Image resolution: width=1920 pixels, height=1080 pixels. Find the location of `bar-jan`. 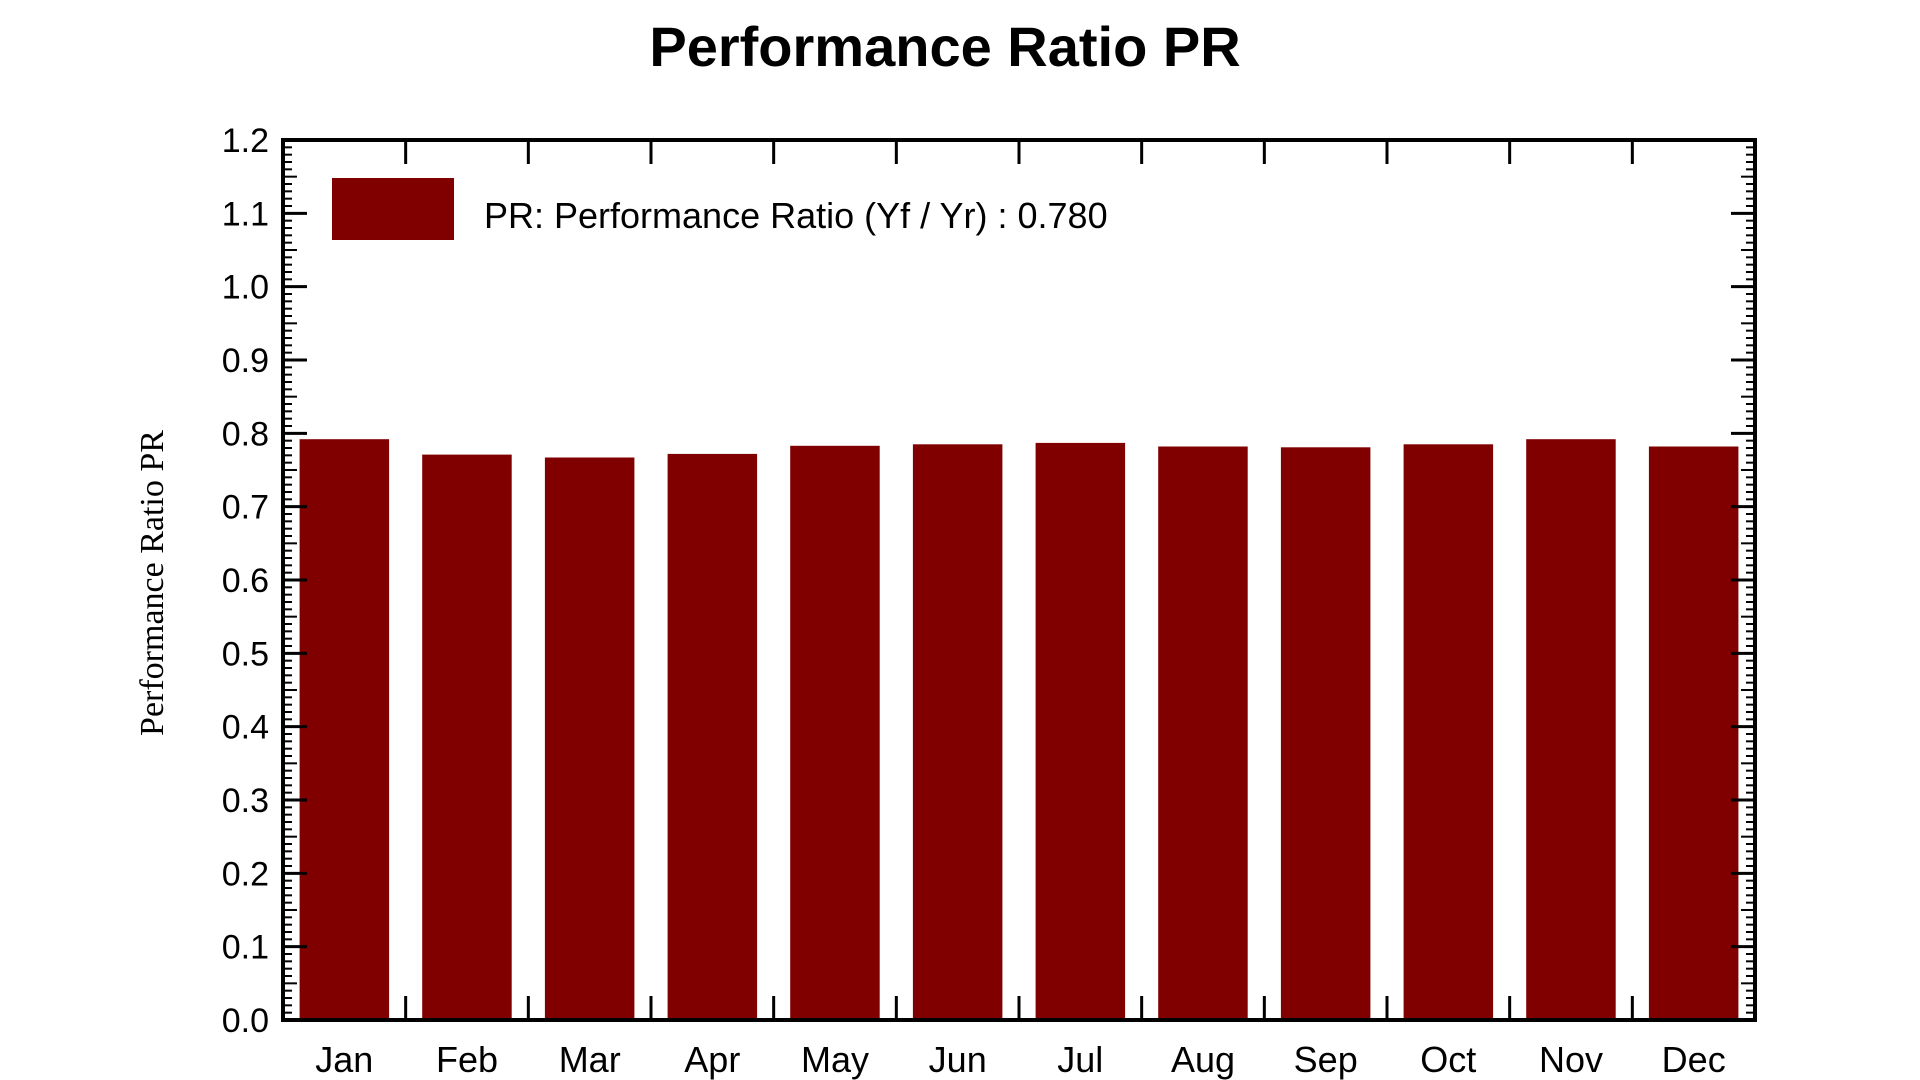

bar-jan is located at coordinates (344, 729).